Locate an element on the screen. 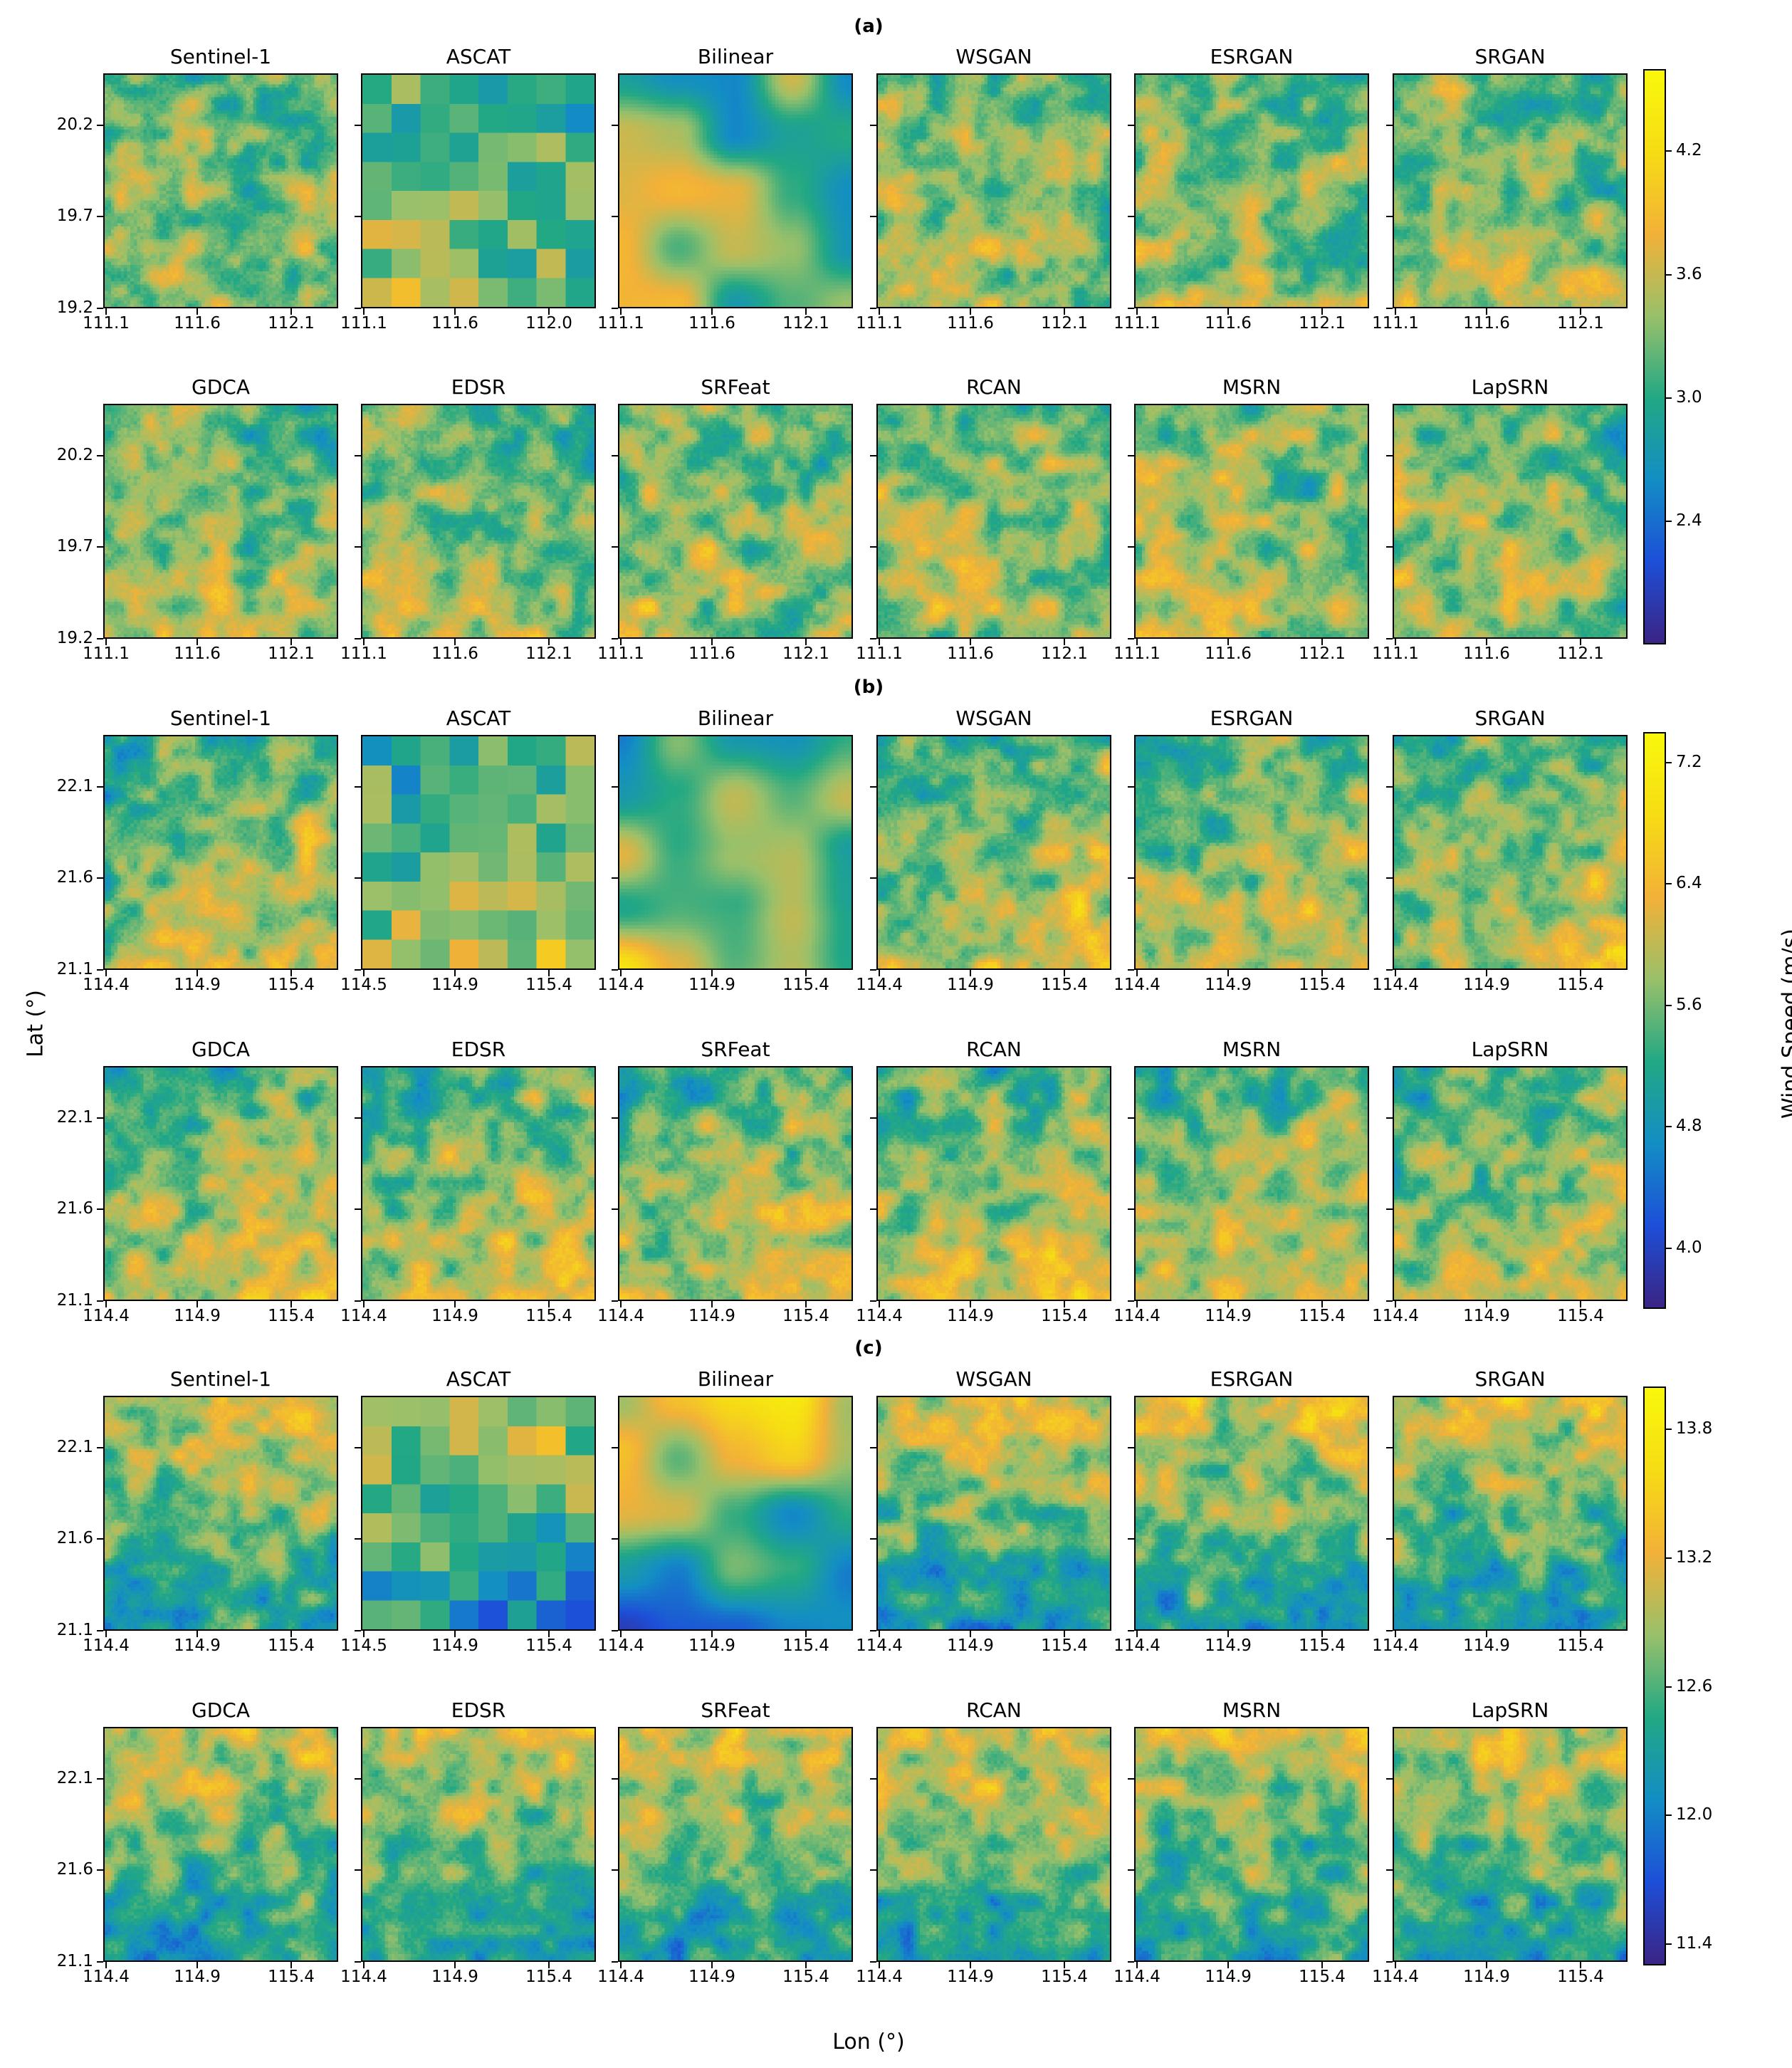  panel-title: GDCA is located at coordinates (221, 1710).